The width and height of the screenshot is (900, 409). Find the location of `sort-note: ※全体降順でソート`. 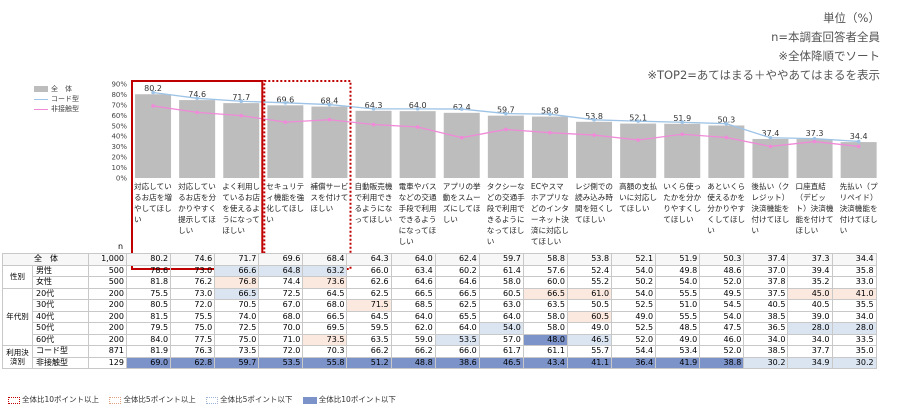

sort-note: ※全体降順でソート is located at coordinates (829, 56).